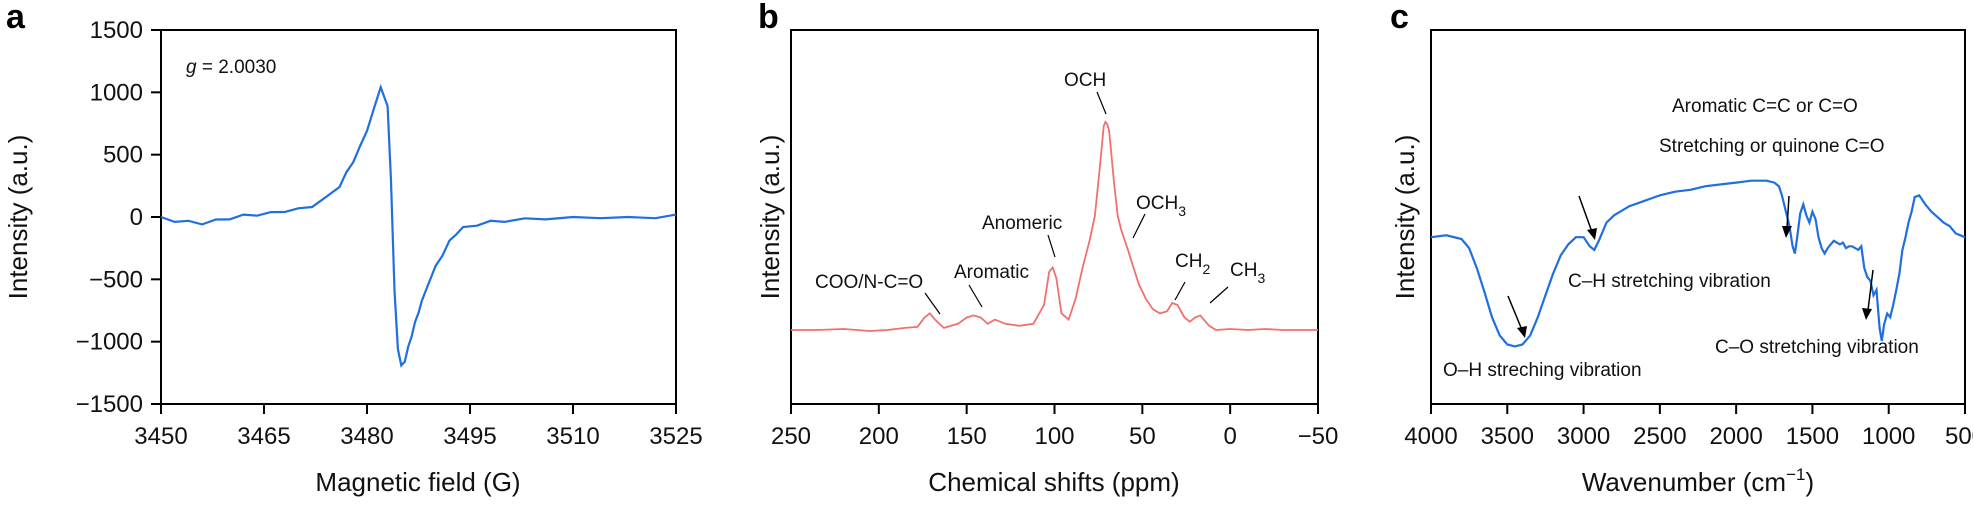 Image resolution: width=1973 pixels, height=507 pixels. I want to click on panel-c-x-tick-label: 500, so click(1959, 436).